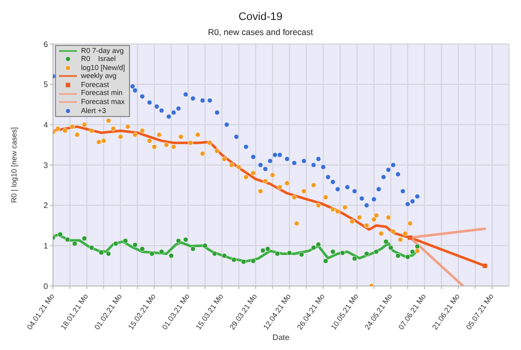  What do you see at coordinates (46, 85) in the screenshot?
I see `y-tick-label: 5` at bounding box center [46, 85].